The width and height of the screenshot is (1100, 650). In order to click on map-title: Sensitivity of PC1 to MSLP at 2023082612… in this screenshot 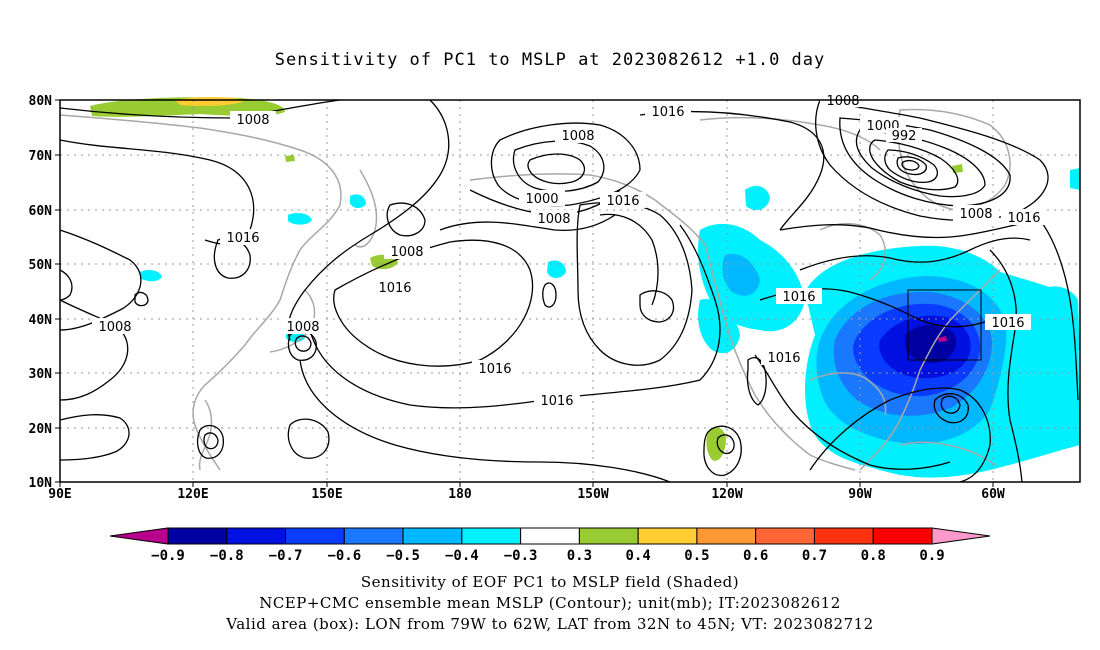, I will do `click(550, 60)`.